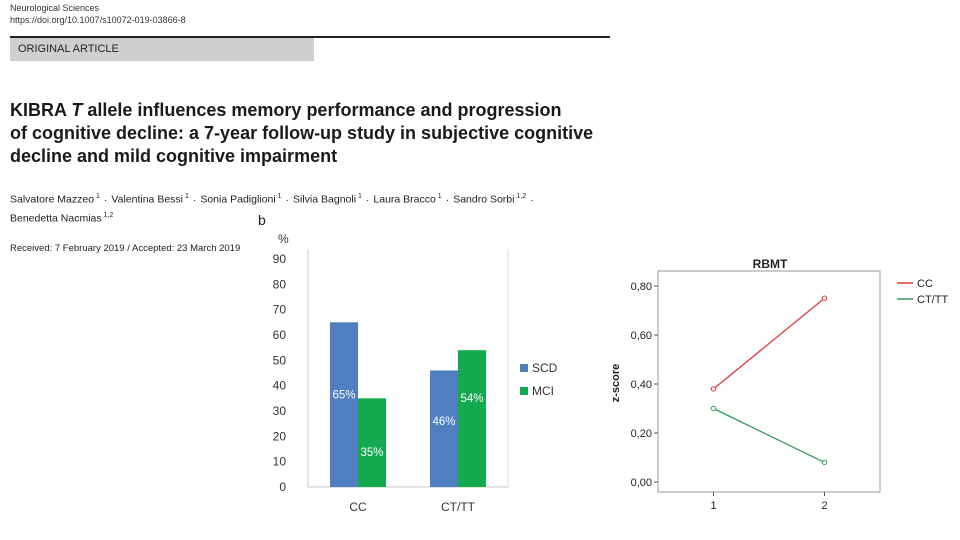 The width and height of the screenshot is (960, 540). Describe the element at coordinates (280, 462) in the screenshot. I see `bar-y-tick-label: 10` at that location.